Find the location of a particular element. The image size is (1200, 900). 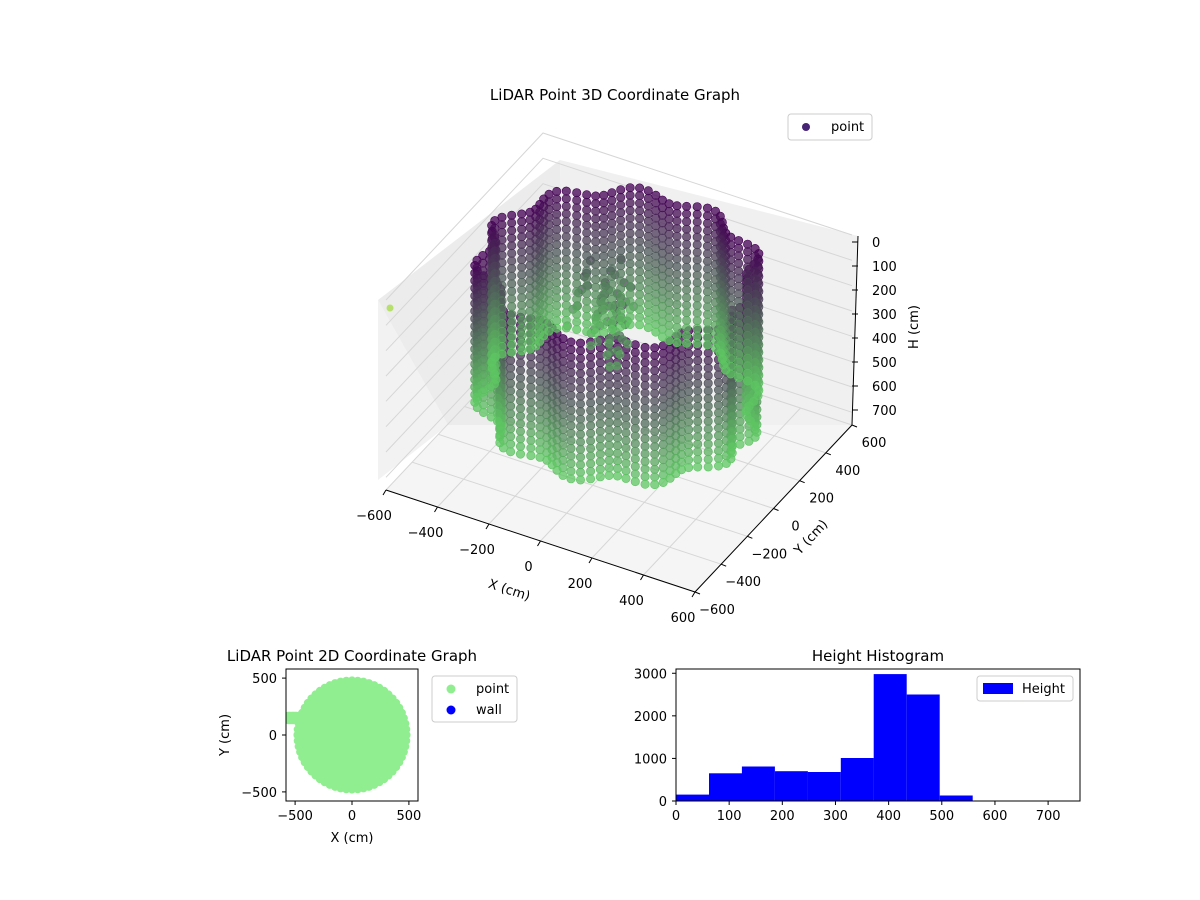

z-tick-label-3d: 400 is located at coordinates (884, 339).